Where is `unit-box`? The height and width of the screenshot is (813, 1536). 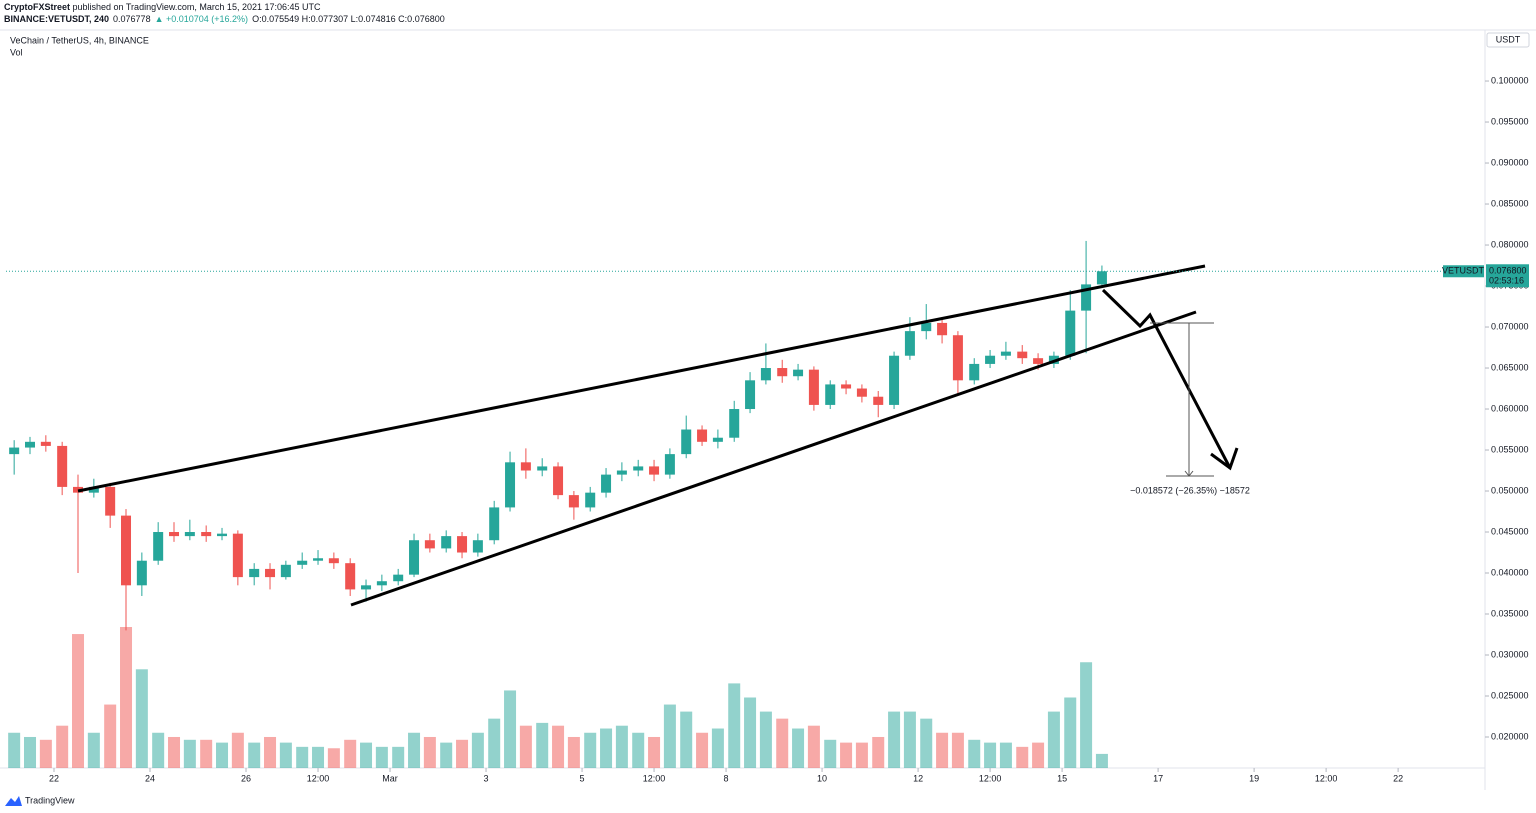
unit-box is located at coordinates (1508, 40).